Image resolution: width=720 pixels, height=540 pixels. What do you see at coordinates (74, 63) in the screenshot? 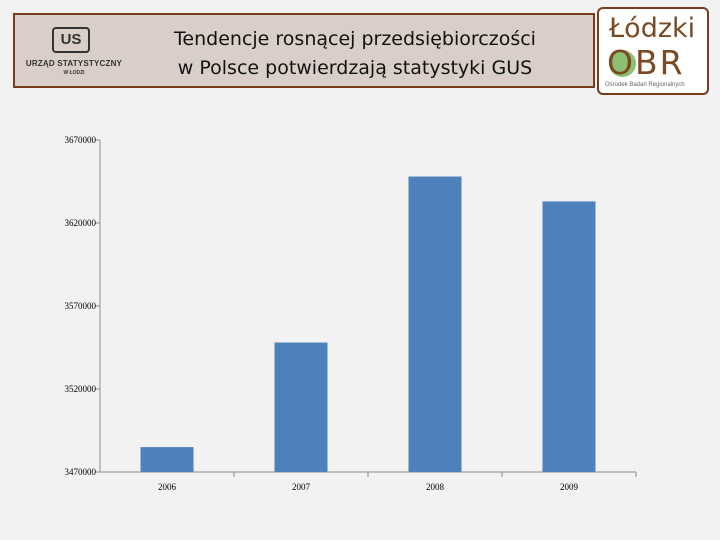
I see `gus-logo-name: URZĄD STATYSTYCZNY` at bounding box center [74, 63].